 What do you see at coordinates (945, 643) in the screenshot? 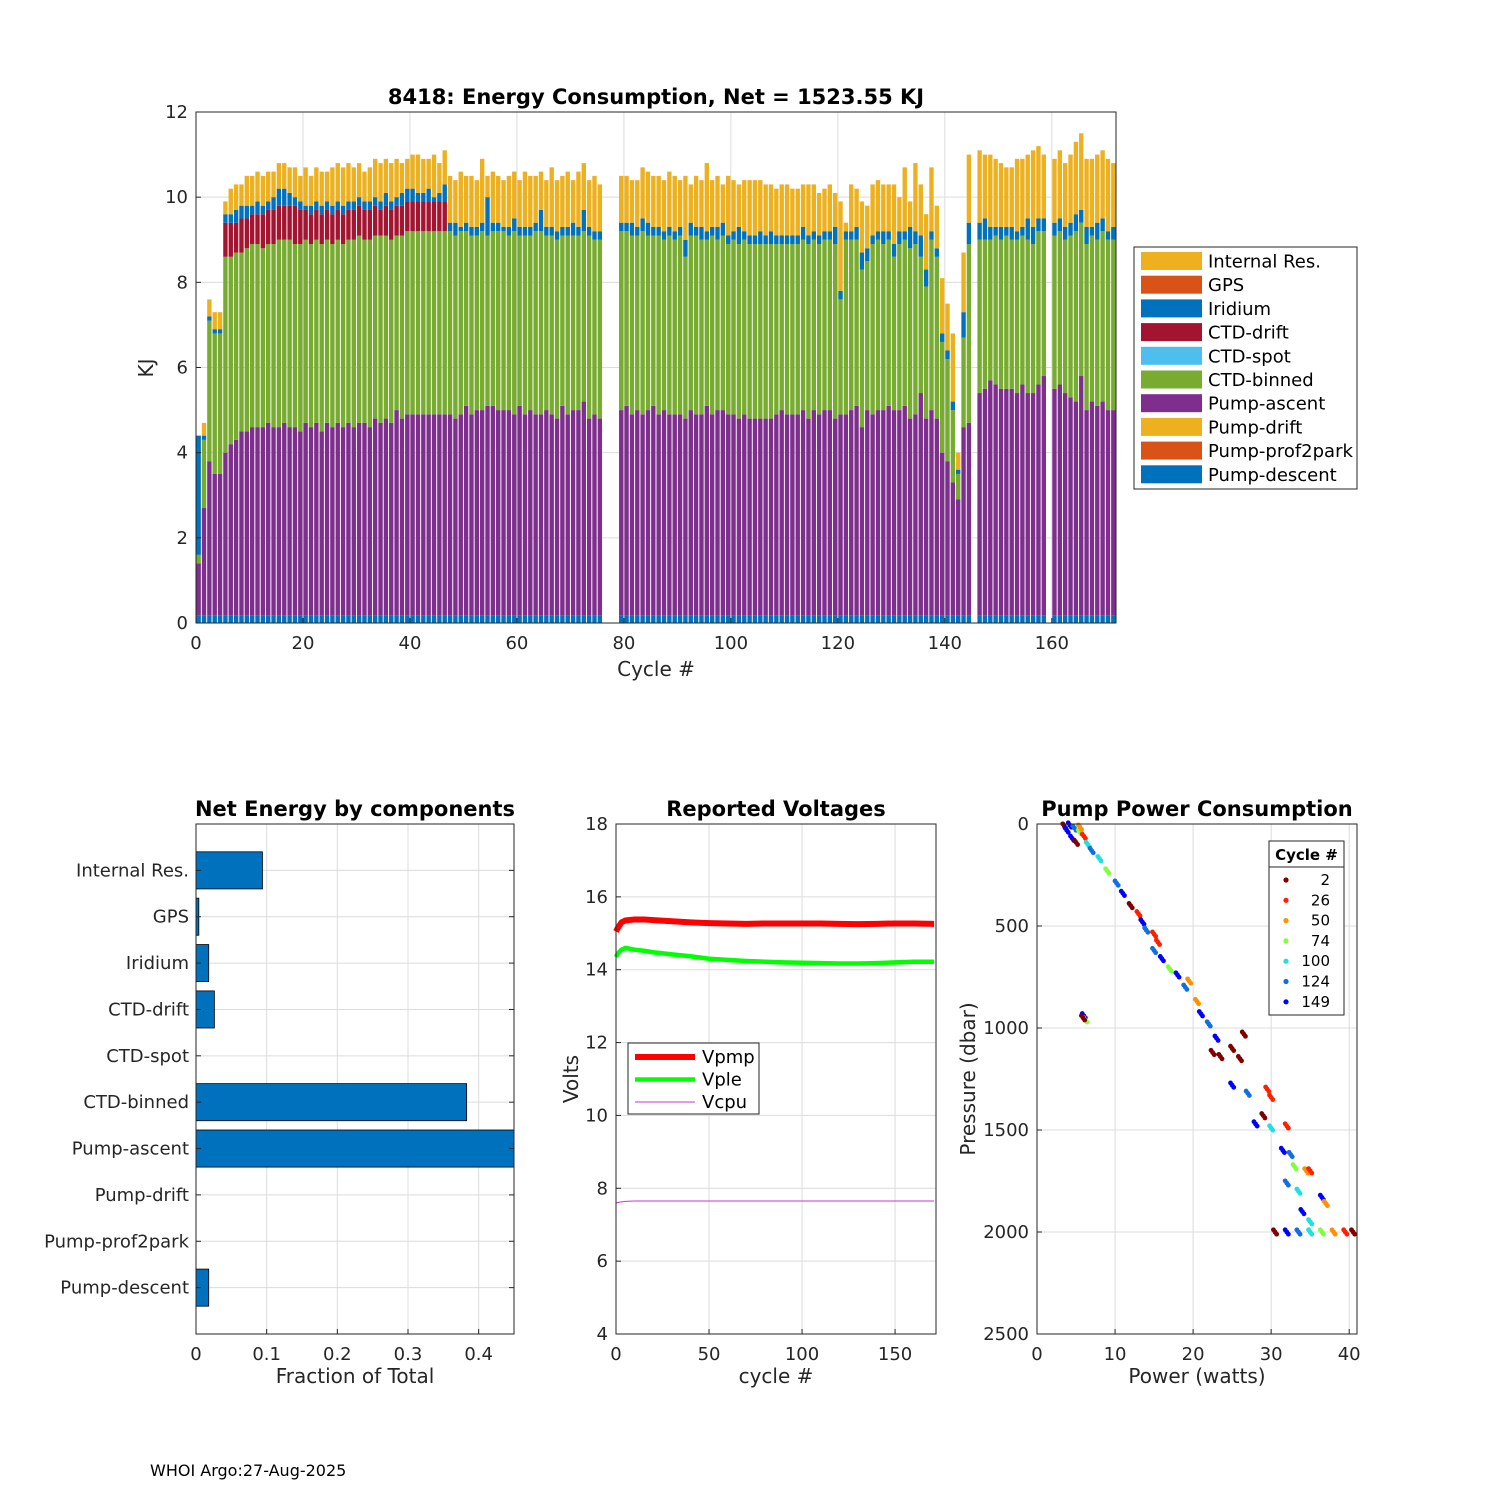
I see `energy-xtick-label: 140` at bounding box center [945, 643].